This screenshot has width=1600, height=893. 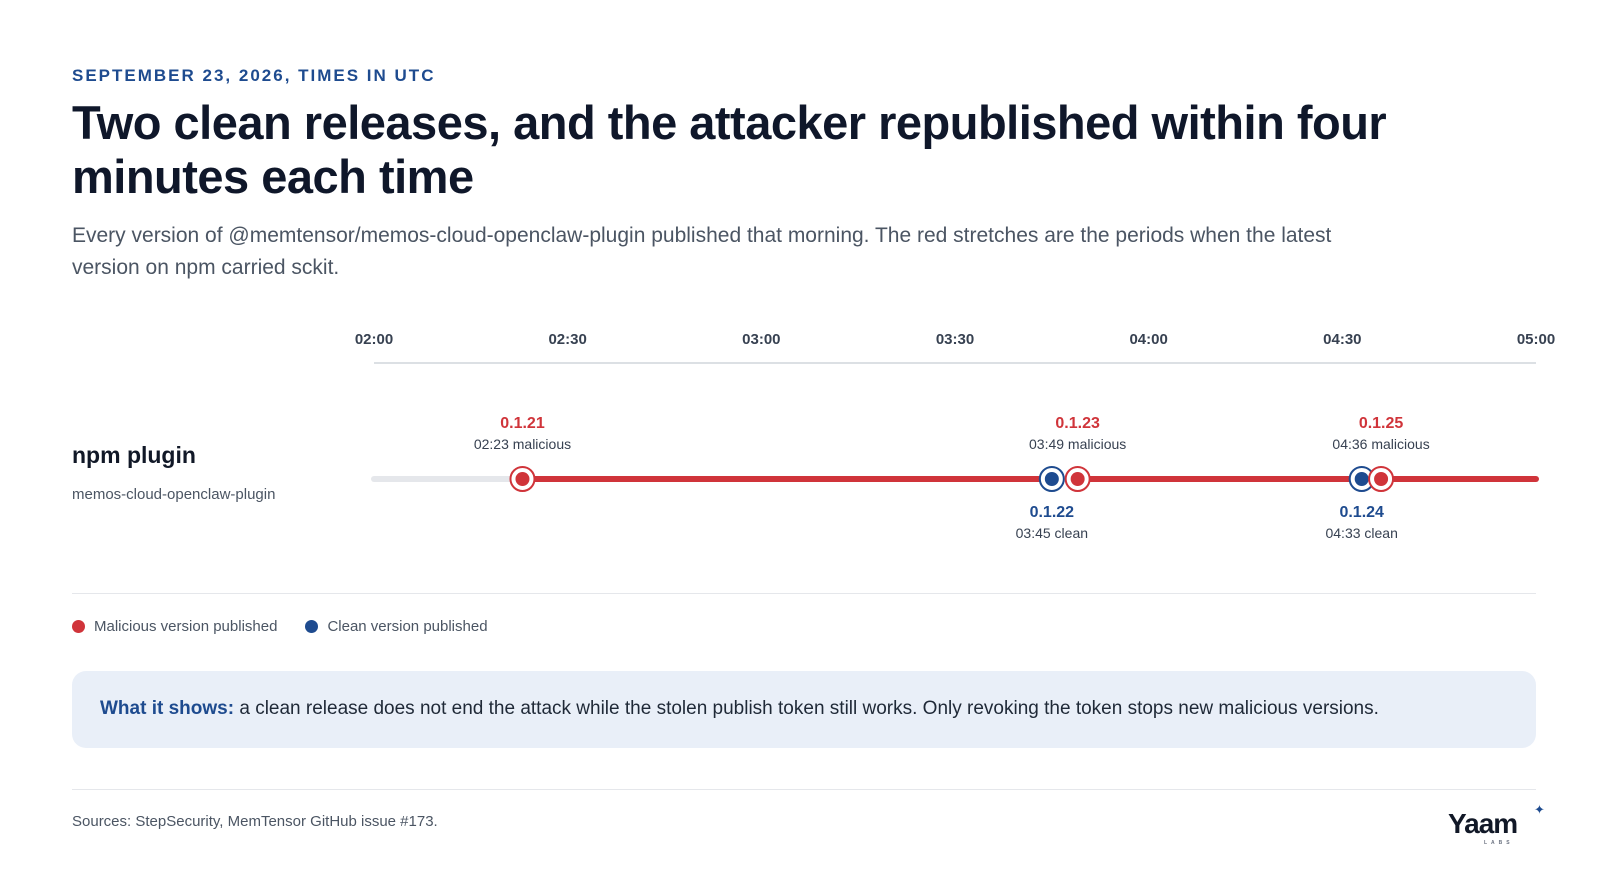 I want to click on malicious-dot-icon, so click(x=78, y=626).